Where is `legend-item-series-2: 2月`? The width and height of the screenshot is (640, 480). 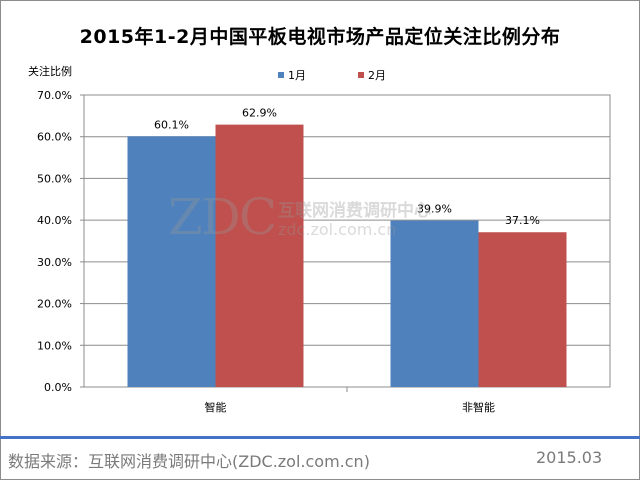
legend-item-series-2: 2月 is located at coordinates (372, 75).